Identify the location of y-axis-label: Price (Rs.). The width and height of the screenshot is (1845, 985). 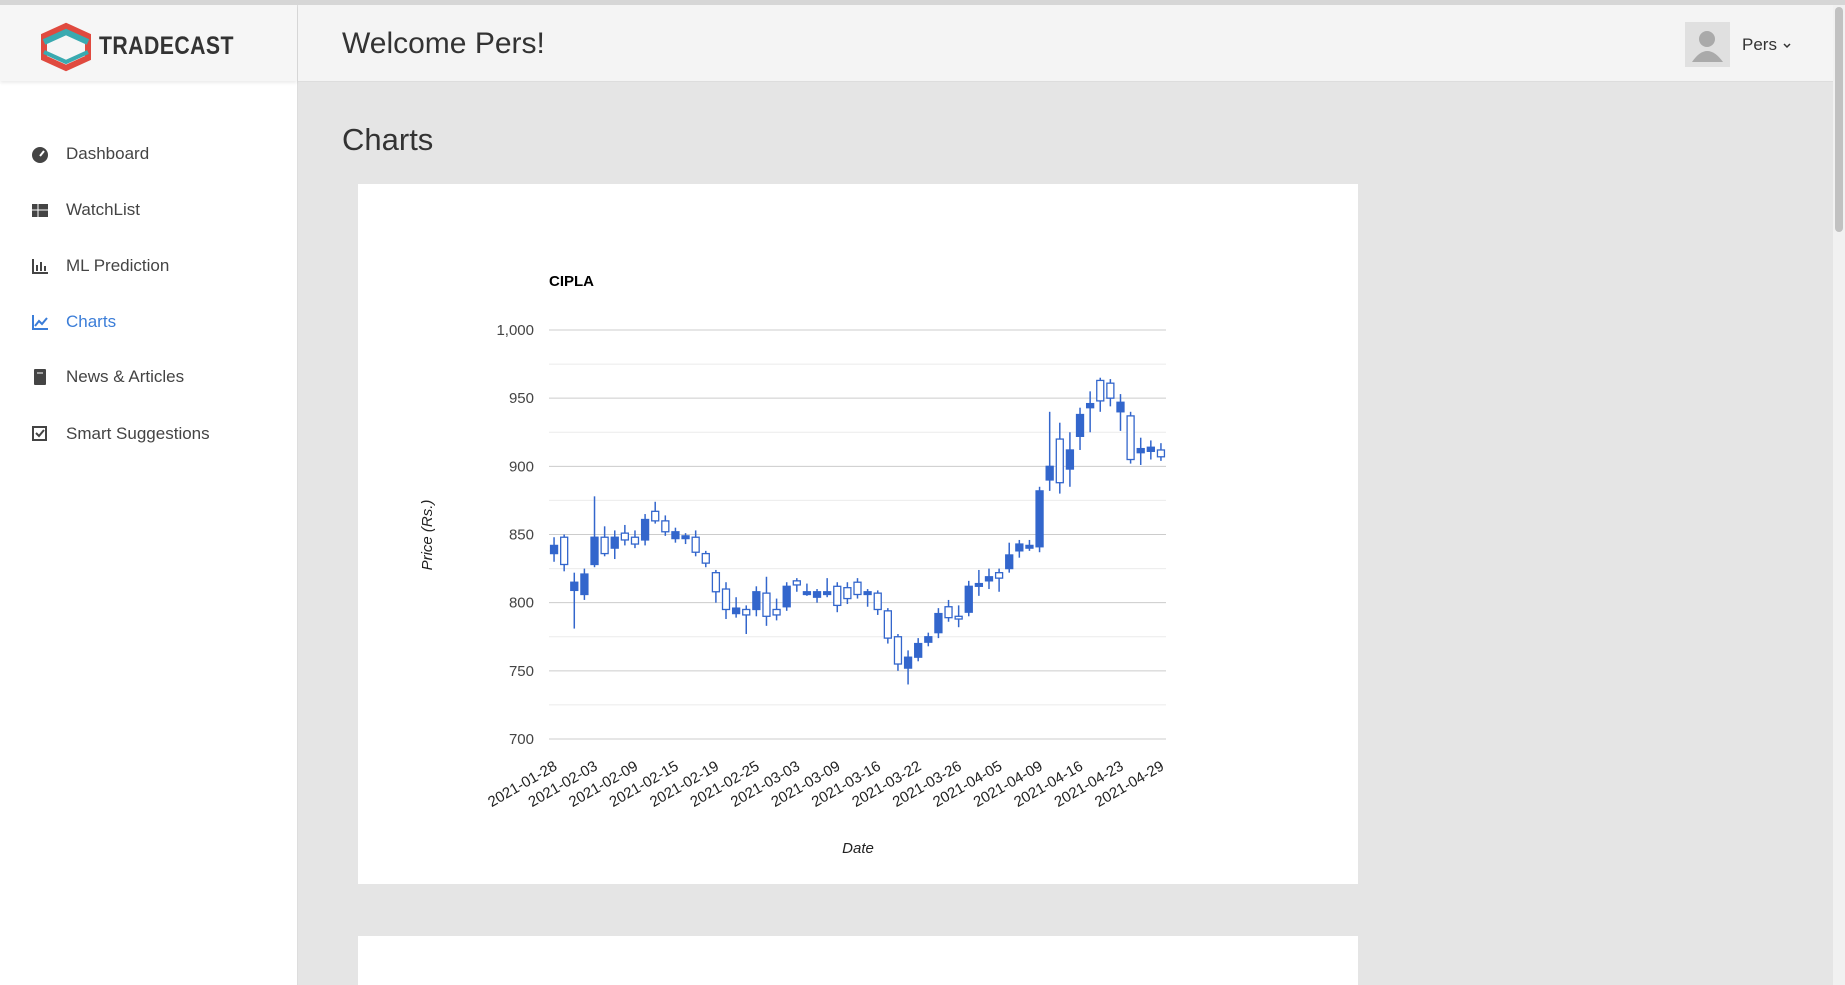
(427, 535).